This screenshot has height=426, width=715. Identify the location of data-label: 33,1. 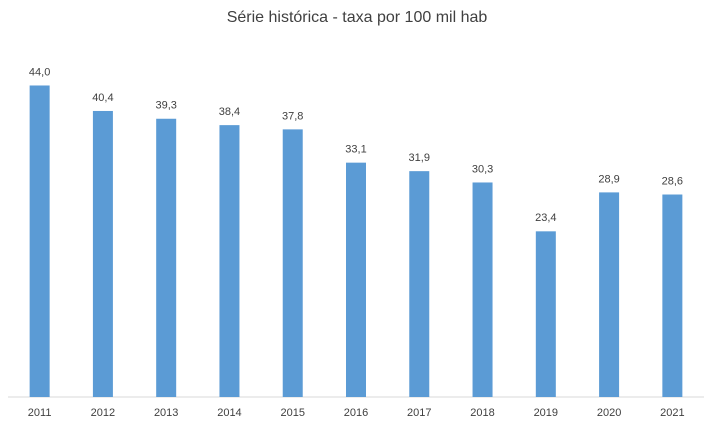
(355, 150).